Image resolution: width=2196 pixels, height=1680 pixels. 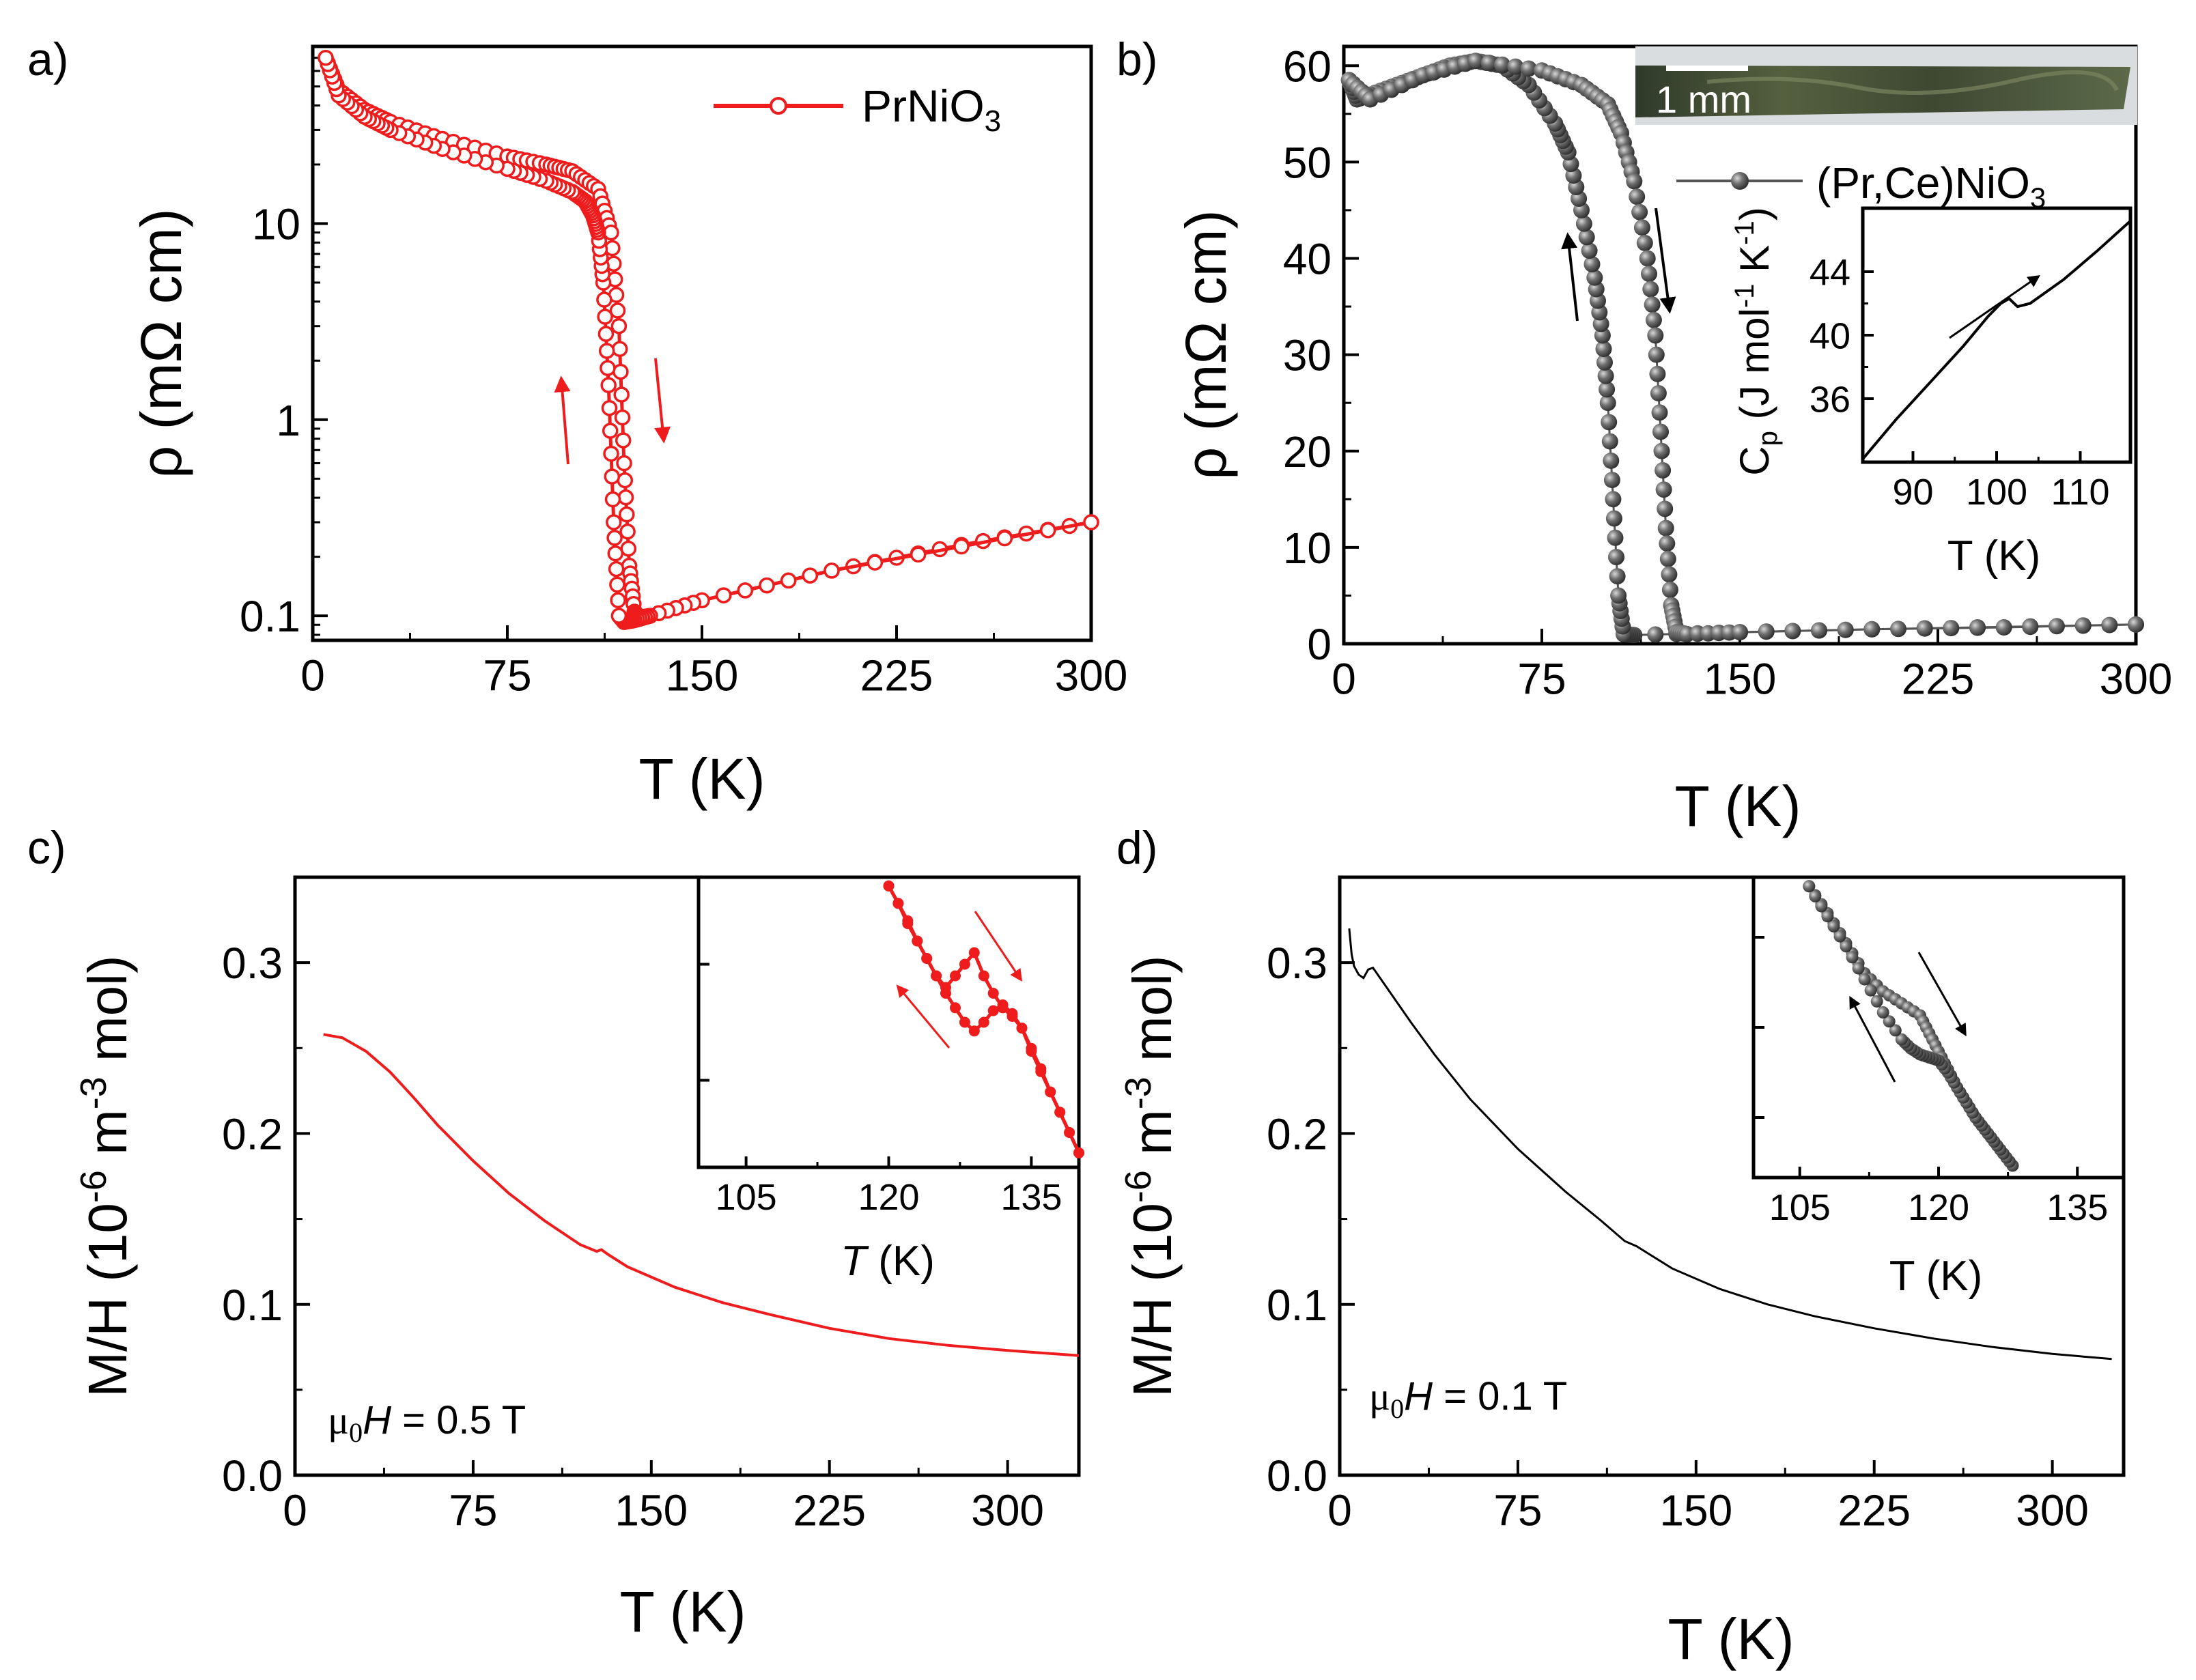 I want to click on panel-c-inset-frame, so click(x=888, y=1022).